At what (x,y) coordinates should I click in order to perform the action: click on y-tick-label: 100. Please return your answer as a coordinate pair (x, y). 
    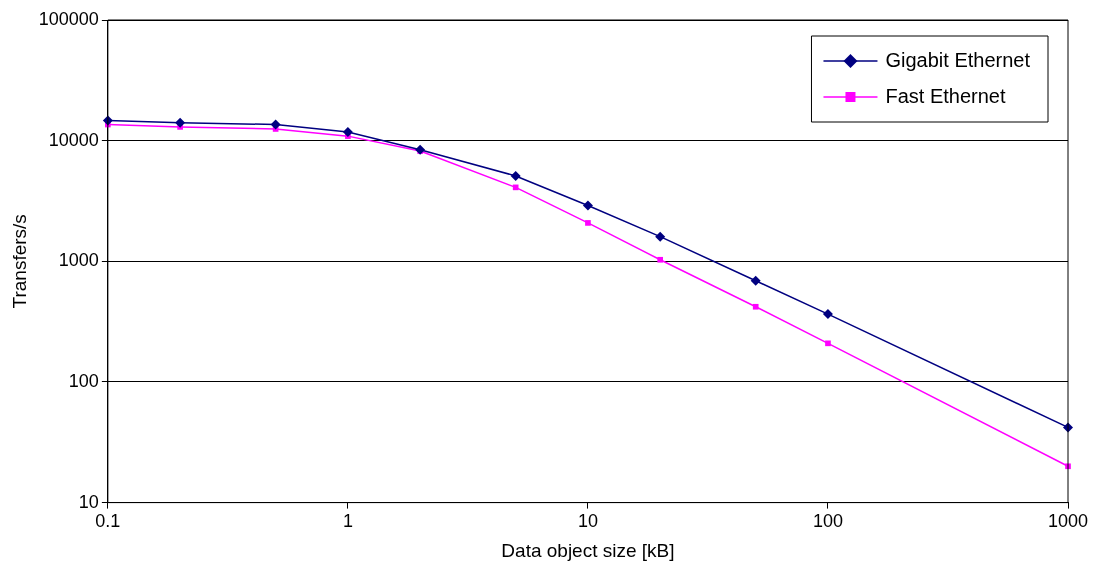
    Looking at the image, I should click on (83, 380).